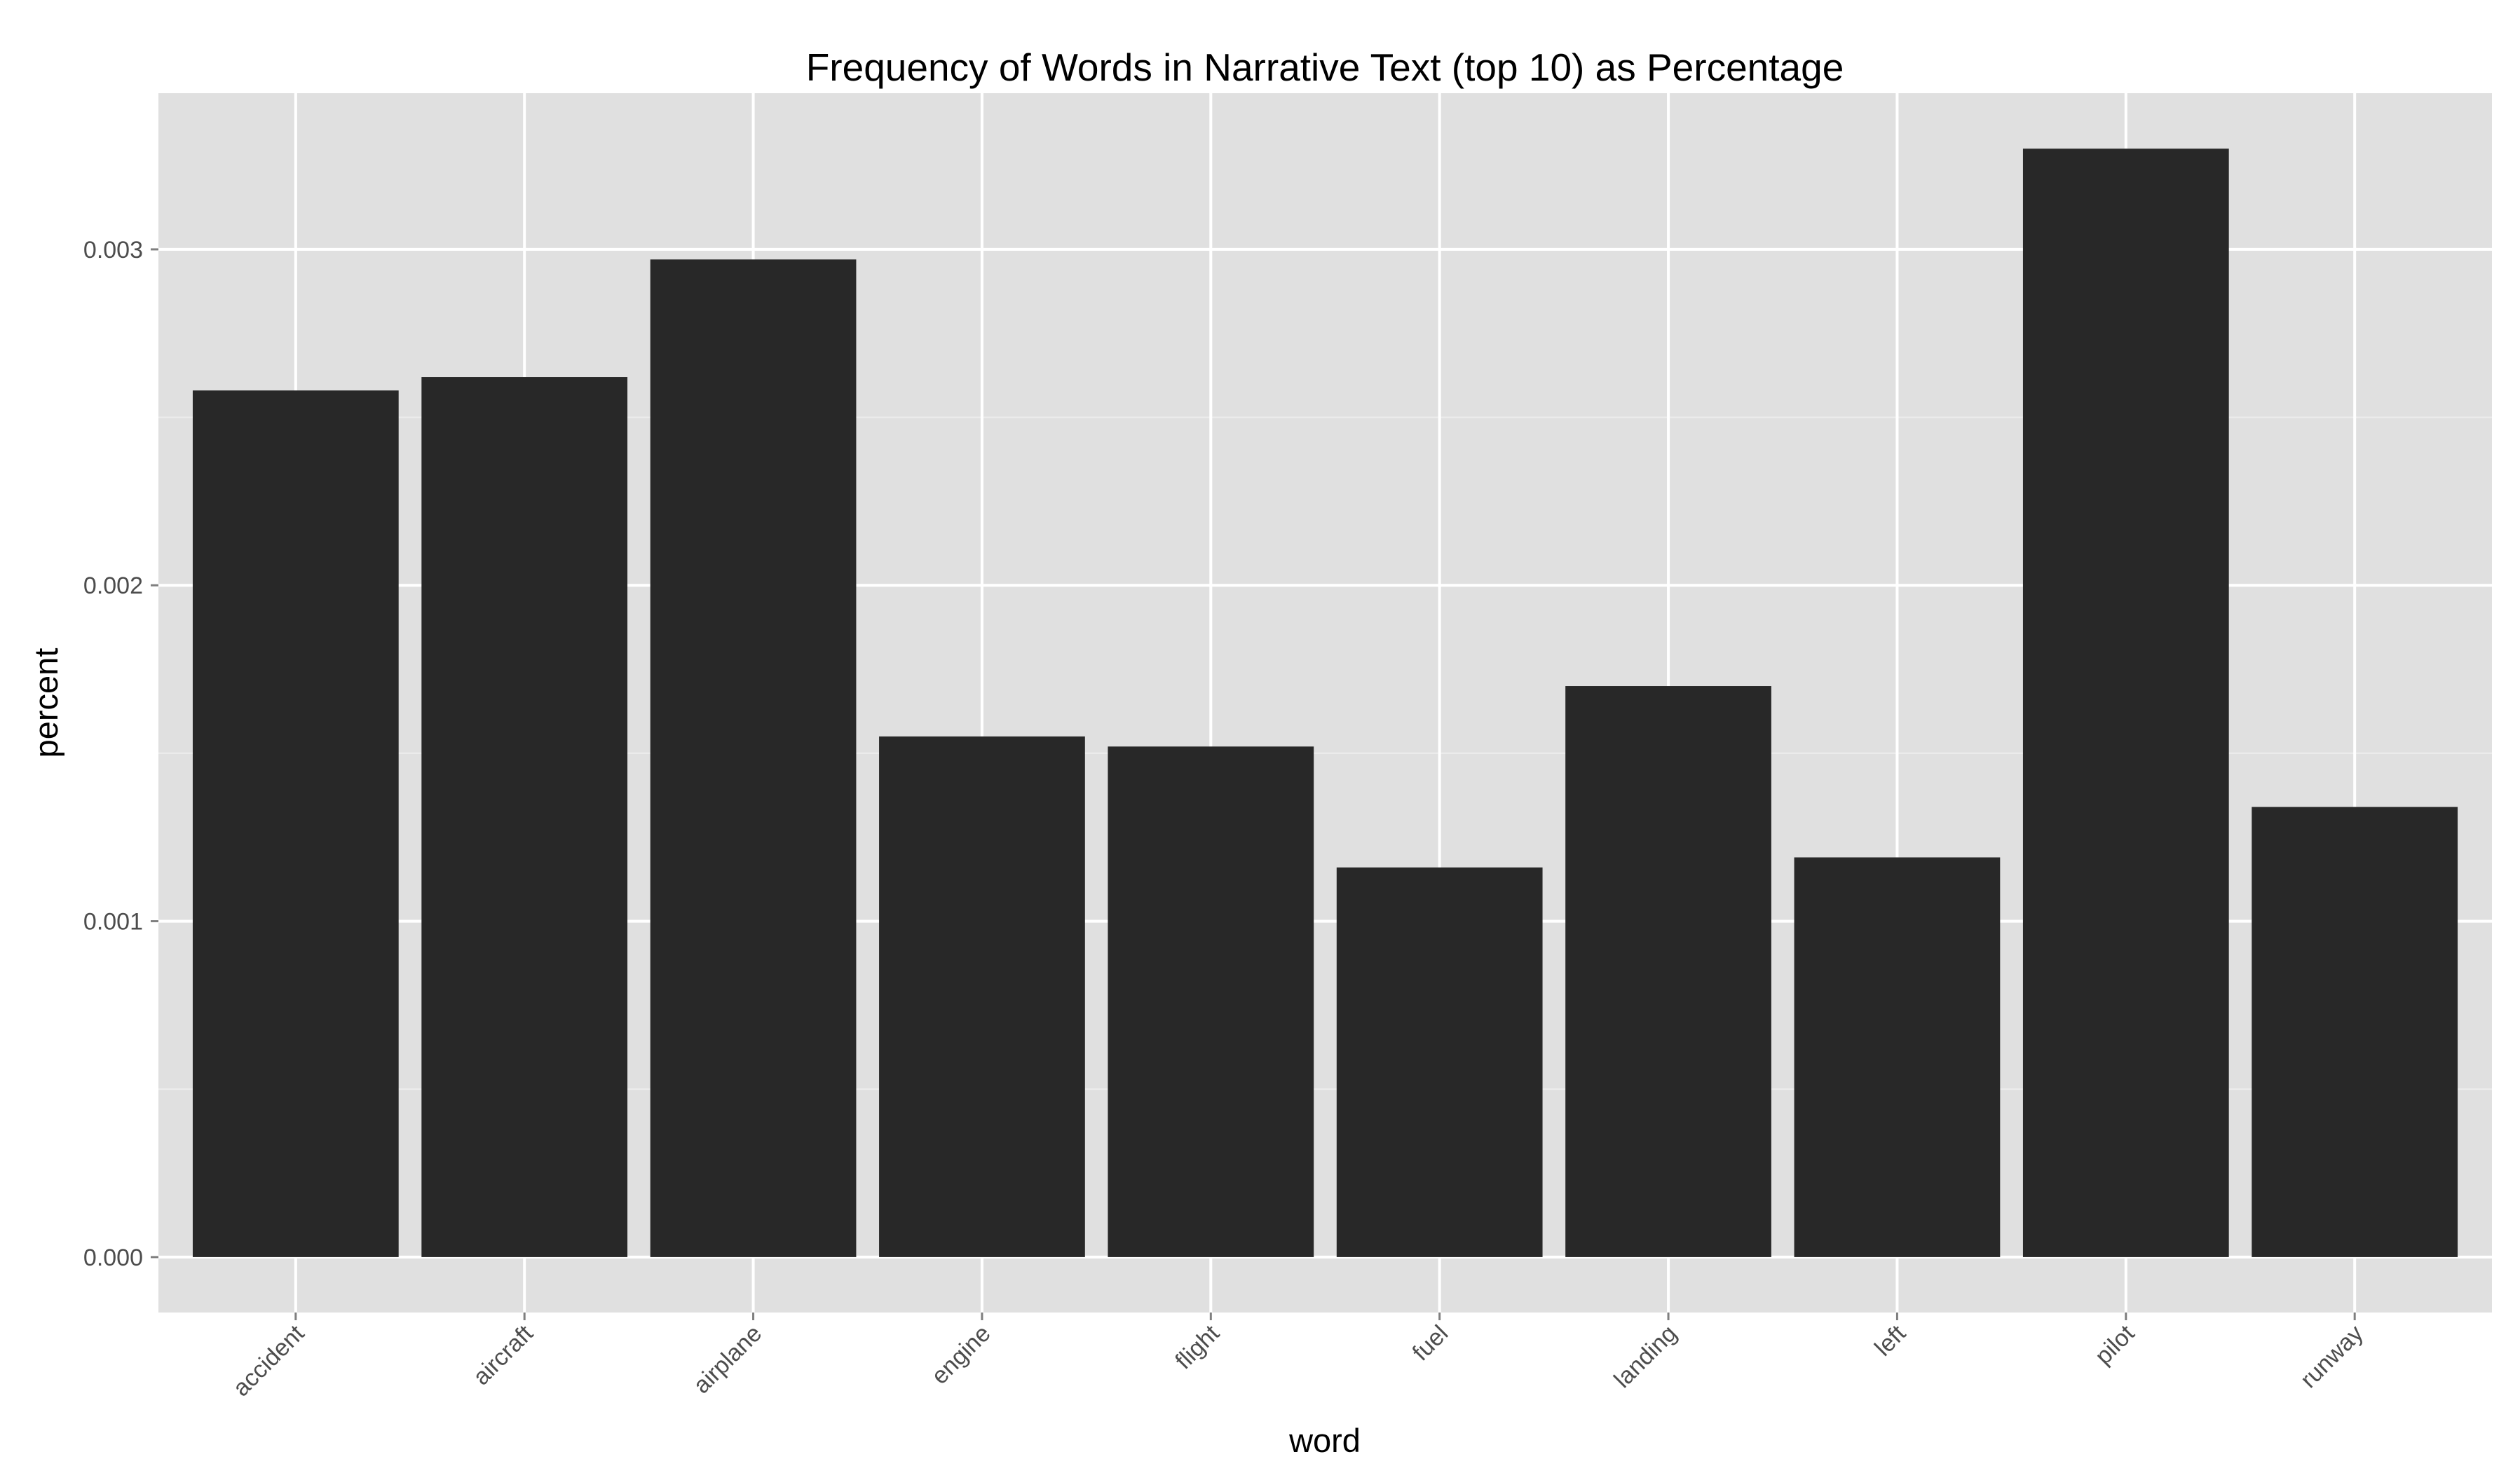 The width and height of the screenshot is (2520, 1480). What do you see at coordinates (1211, 1002) in the screenshot?
I see `bar-flight` at bounding box center [1211, 1002].